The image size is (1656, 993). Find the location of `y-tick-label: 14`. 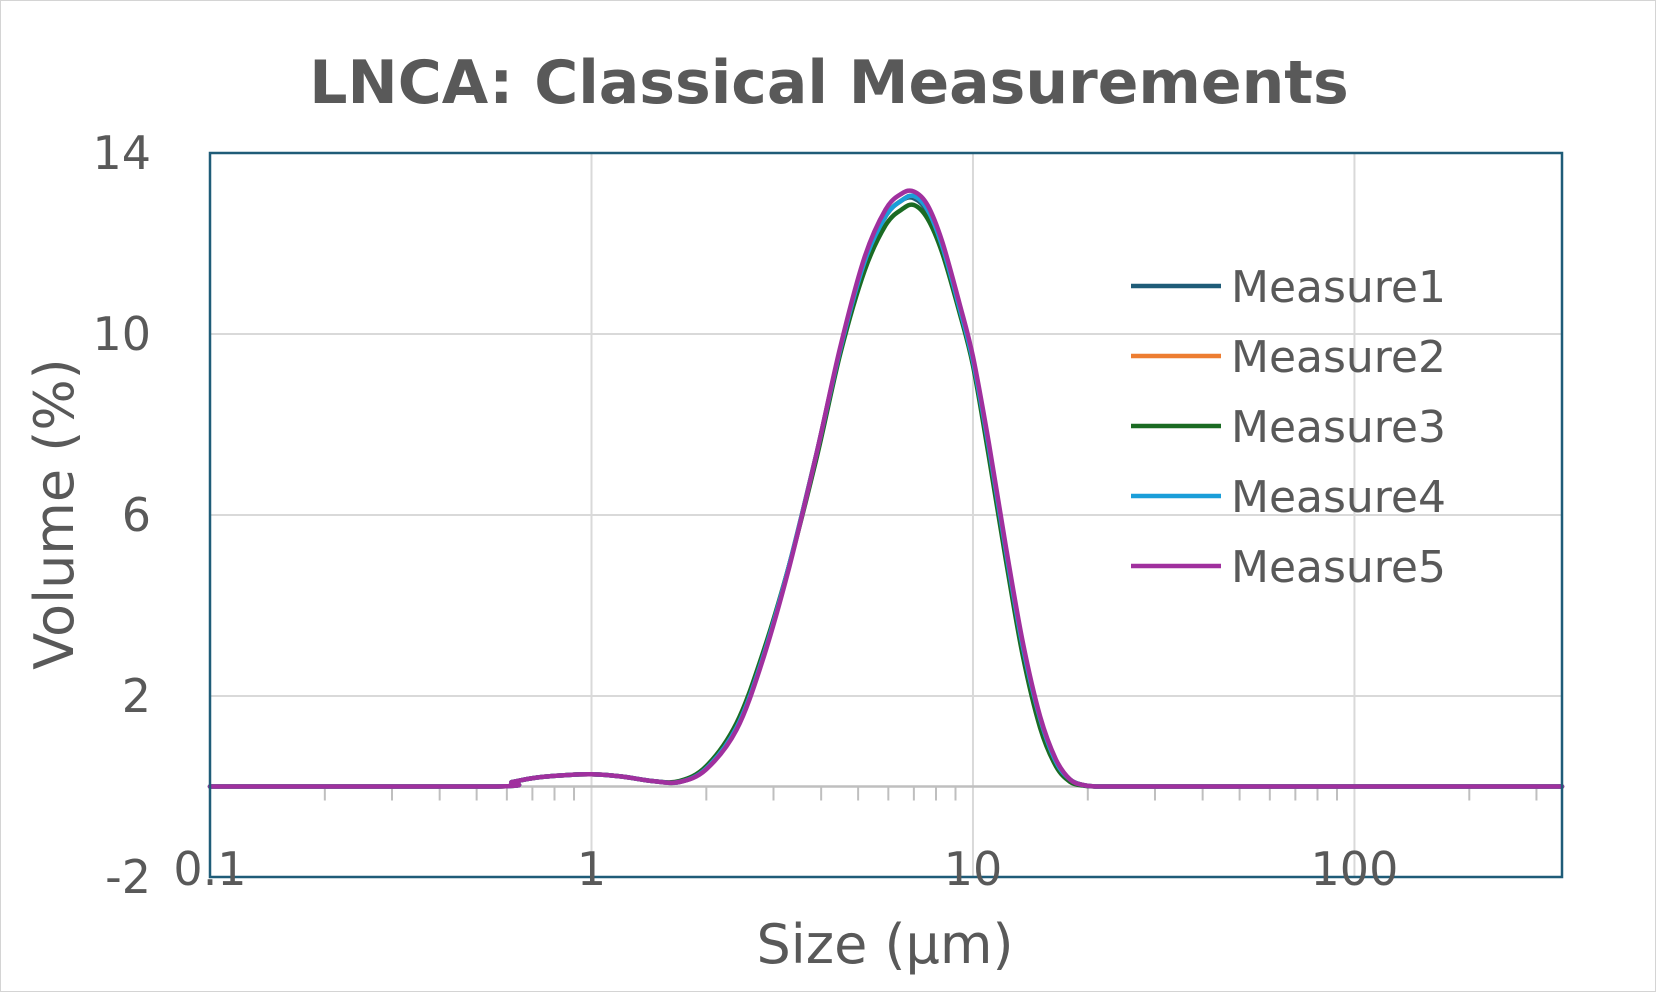

y-tick-label: 14 is located at coordinates (121, 153).